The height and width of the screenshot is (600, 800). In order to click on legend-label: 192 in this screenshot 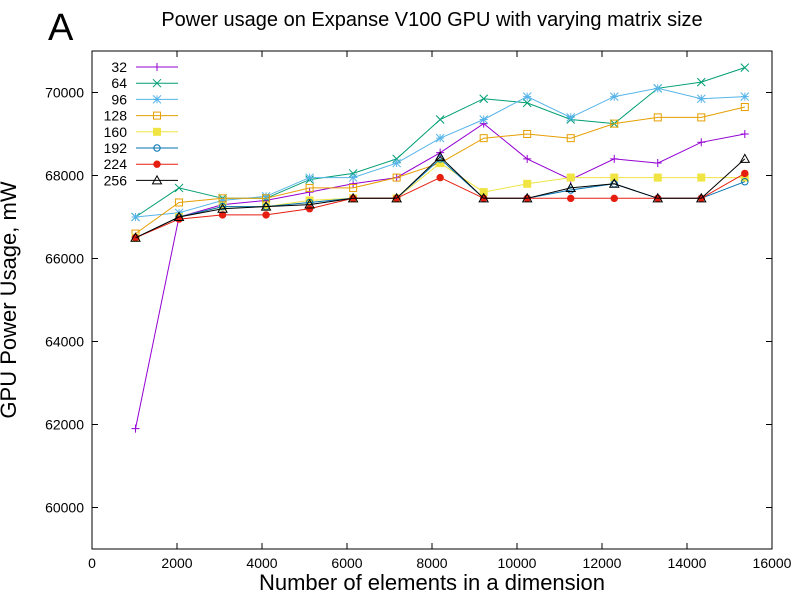, I will do `click(116, 148)`.